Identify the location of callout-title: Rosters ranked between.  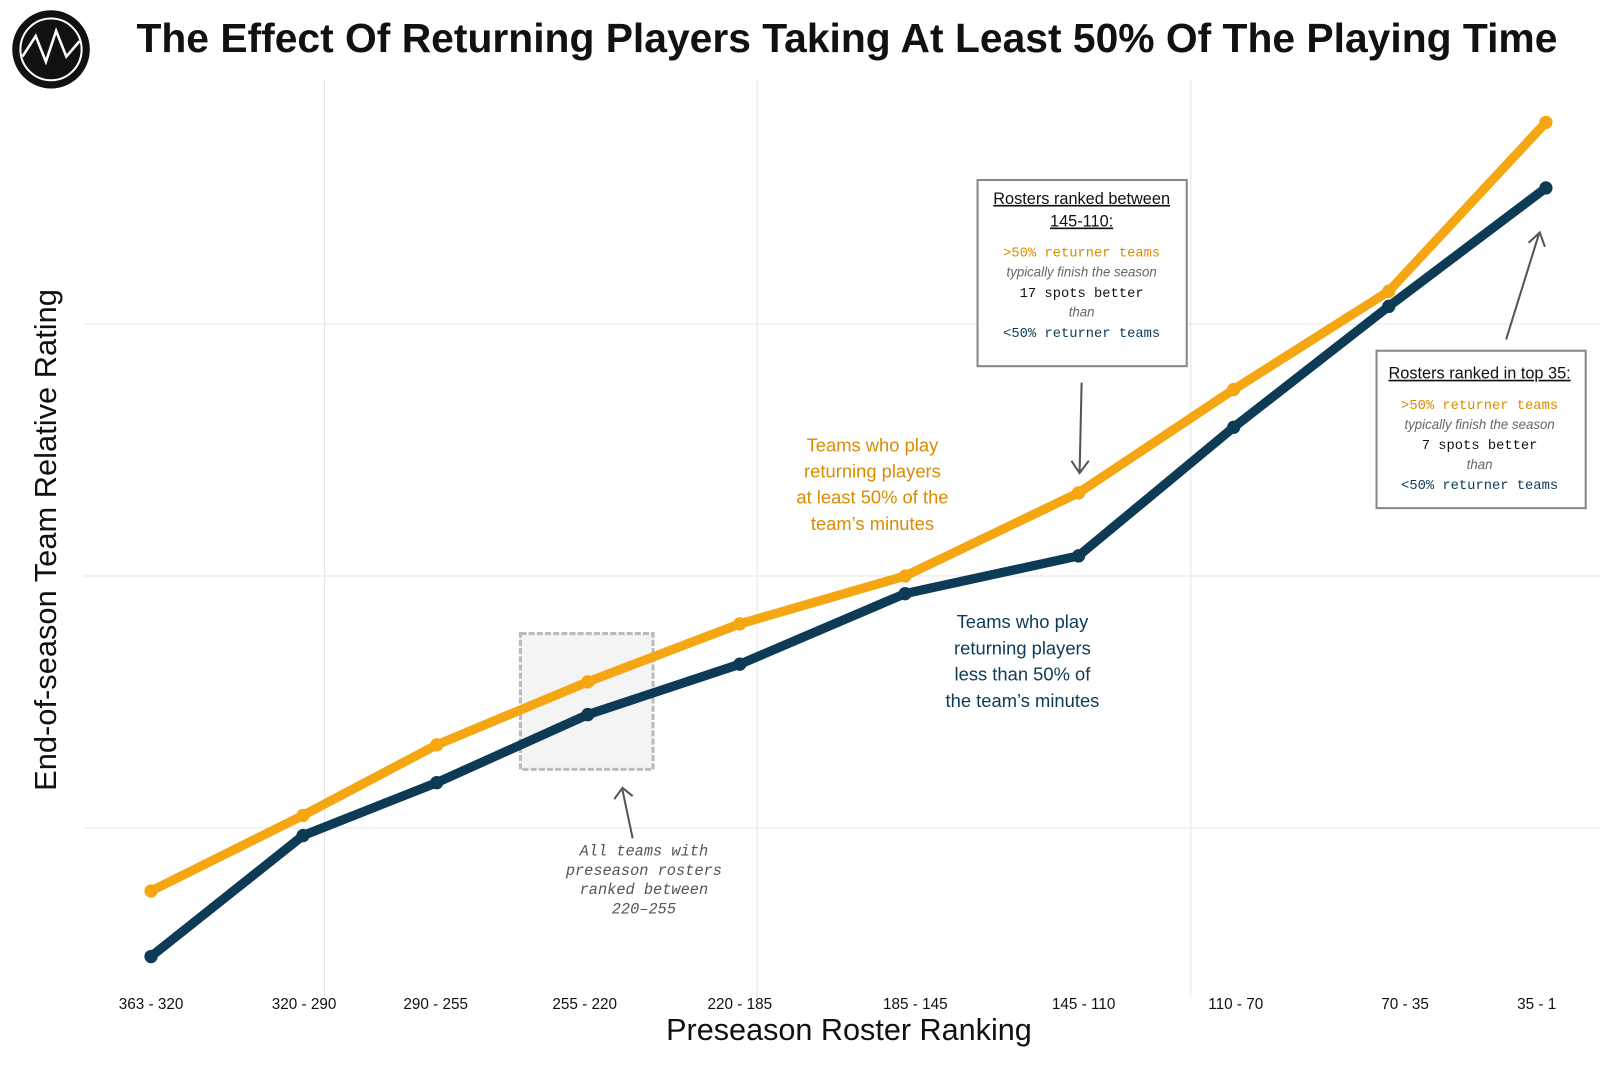
(1081, 199).